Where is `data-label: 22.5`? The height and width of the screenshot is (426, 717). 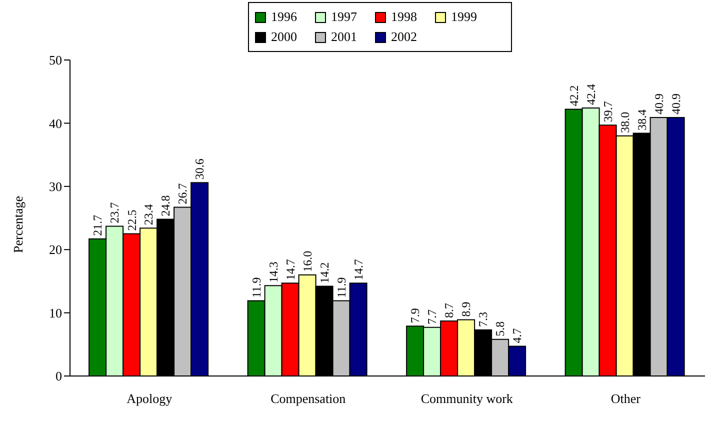 data-label: 22.5 is located at coordinates (131, 220).